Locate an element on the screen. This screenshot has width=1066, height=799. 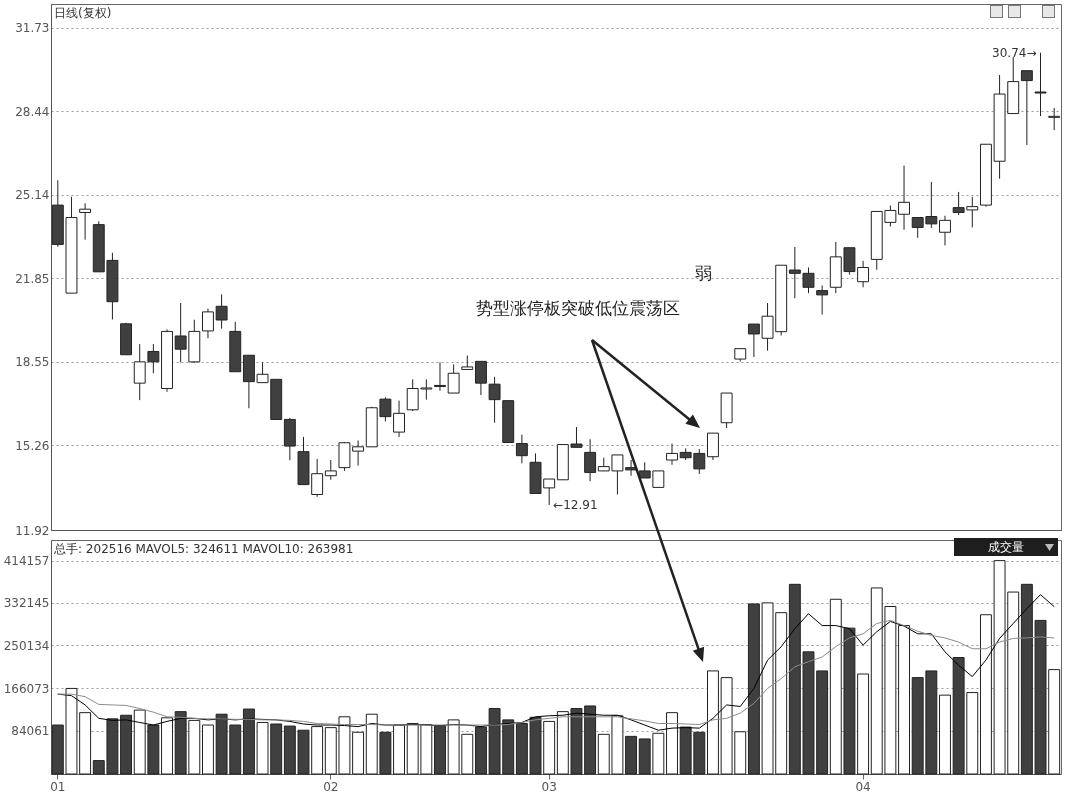
x-tick-label: 04 is located at coordinates (863, 786).